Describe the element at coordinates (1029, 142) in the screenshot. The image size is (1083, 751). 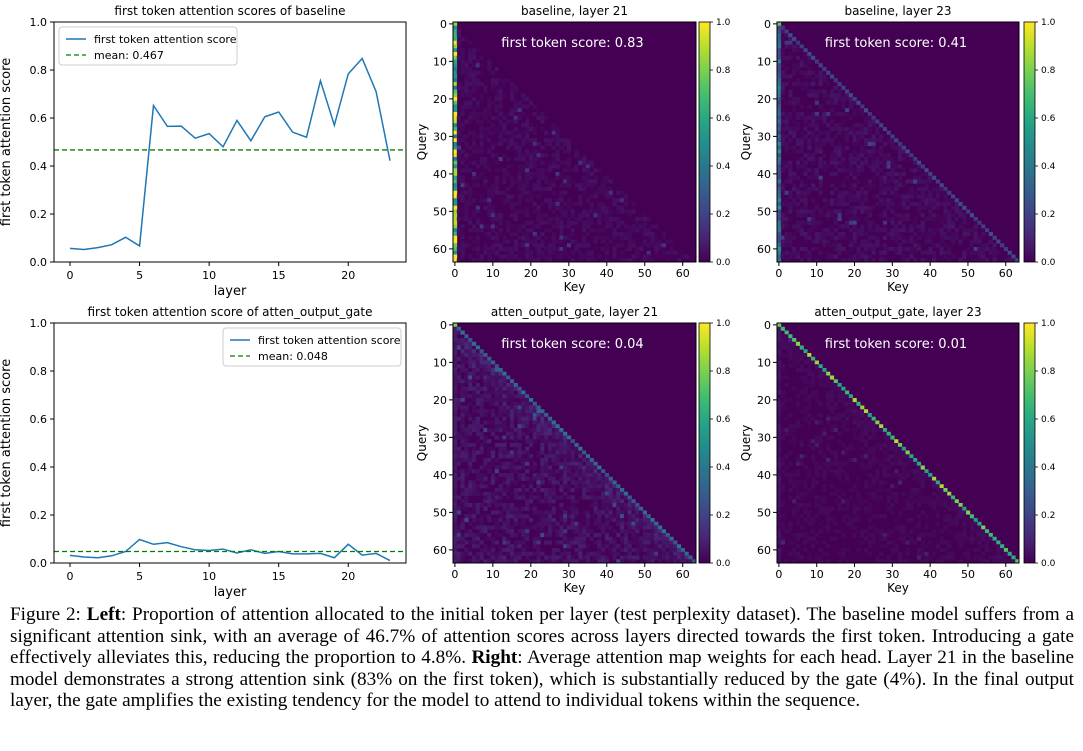
I see `chart-baseline-l23-colorbar` at that location.